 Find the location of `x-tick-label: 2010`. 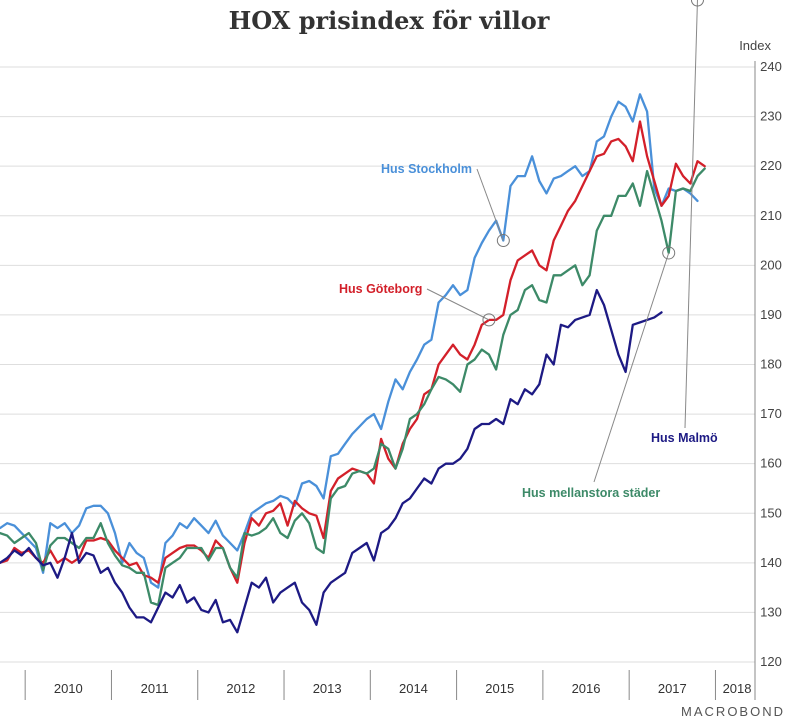

x-tick-label: 2010 is located at coordinates (68, 688).